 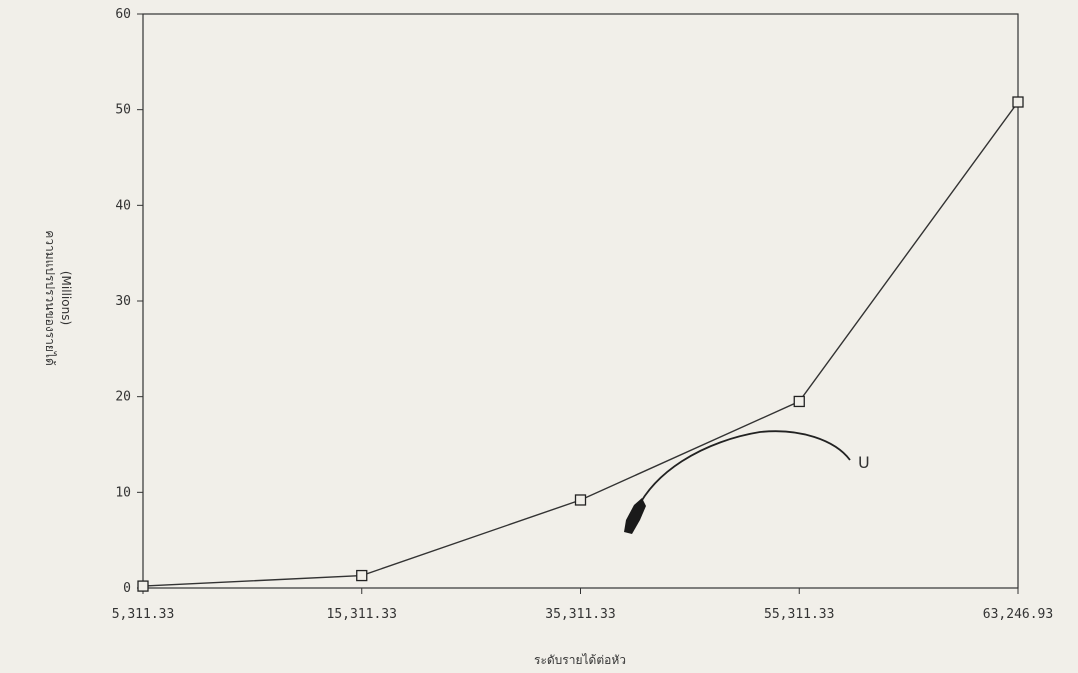 What do you see at coordinates (58, 298) in the screenshot?
I see `y-axis-title: ความแปรปรวนของรายได้ (Millions)` at bounding box center [58, 298].